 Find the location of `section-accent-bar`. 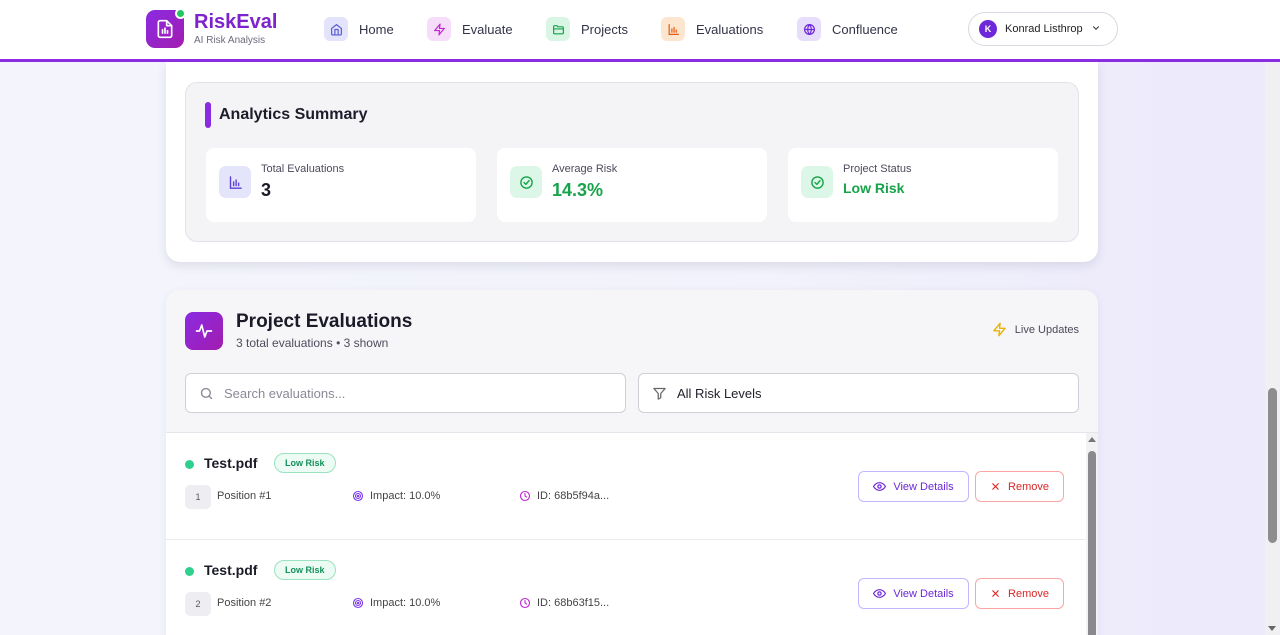

section-accent-bar is located at coordinates (208, 115).